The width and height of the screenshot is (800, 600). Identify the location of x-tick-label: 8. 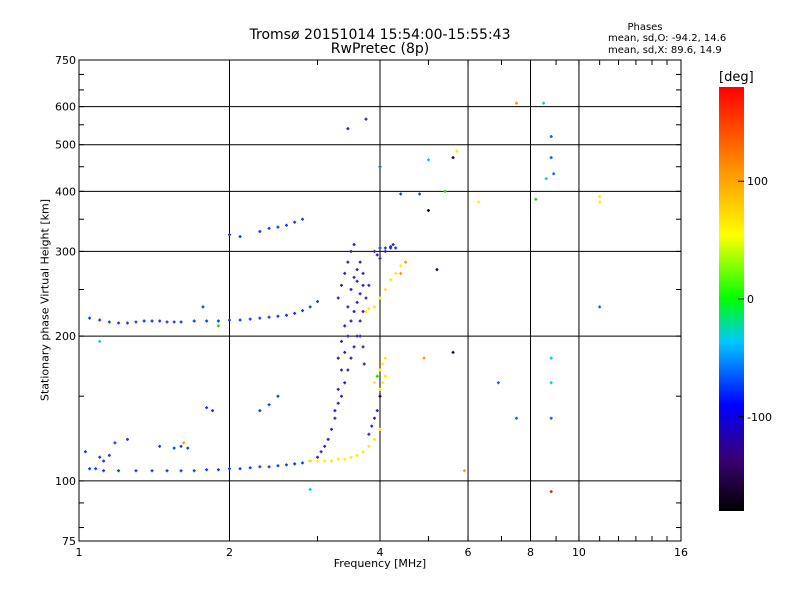
(530, 552).